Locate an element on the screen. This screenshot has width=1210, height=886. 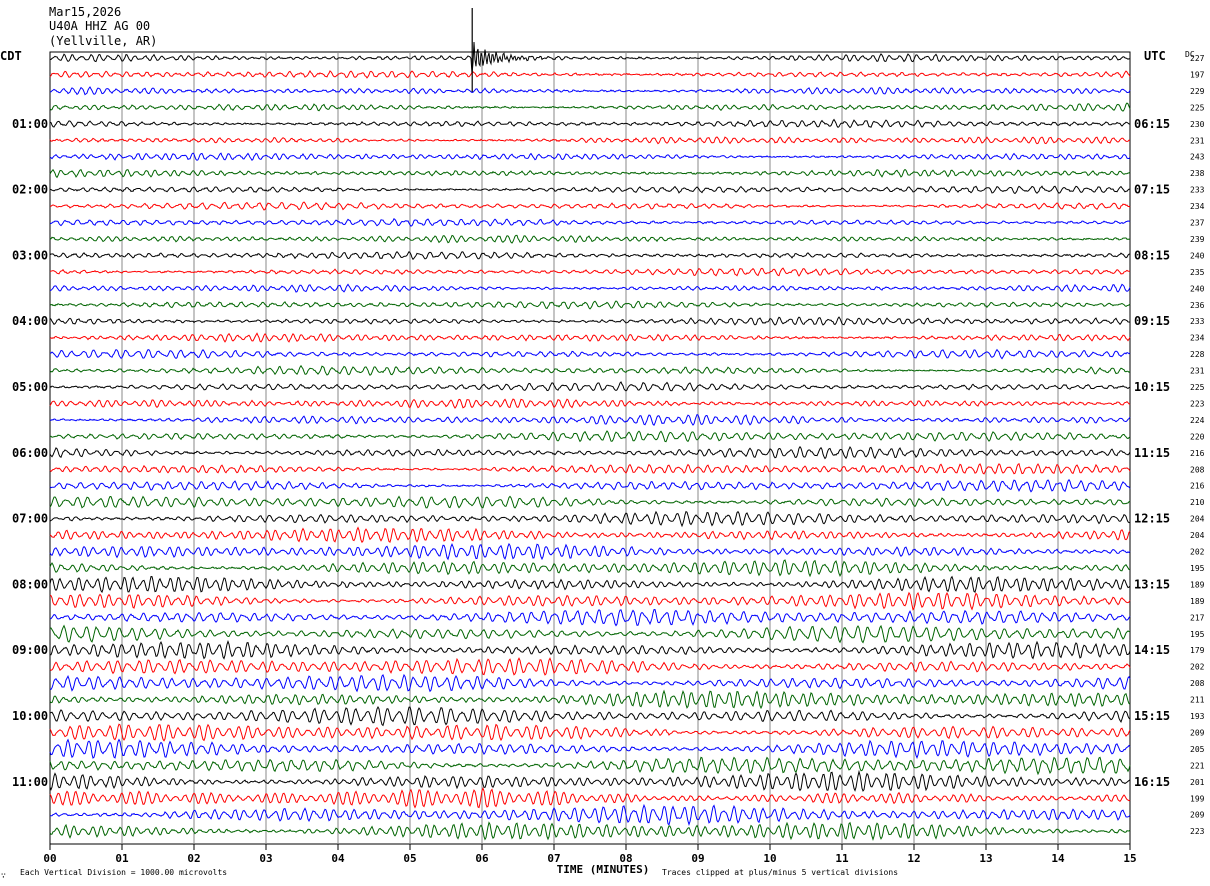
dc-offset-label: 227 is located at coordinates (1197, 58).